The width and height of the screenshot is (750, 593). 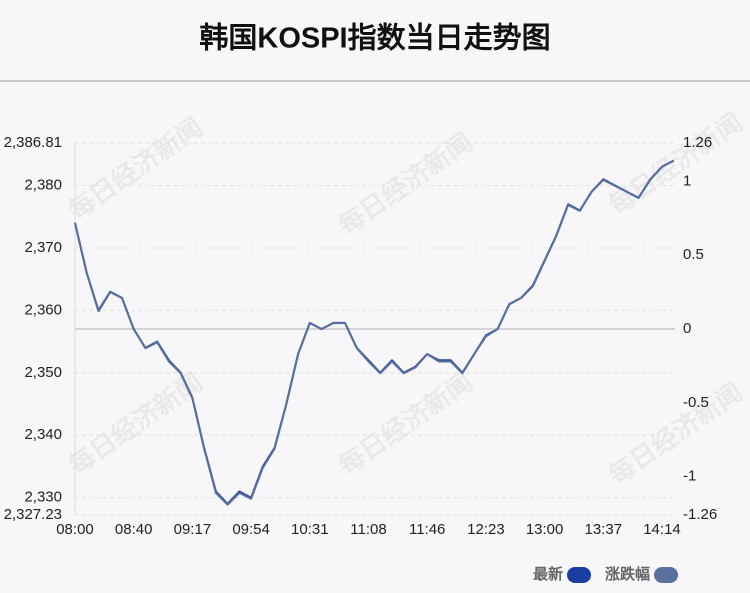 What do you see at coordinates (368, 529) in the screenshot?
I see `x-tick-label: 11:08` at bounding box center [368, 529].